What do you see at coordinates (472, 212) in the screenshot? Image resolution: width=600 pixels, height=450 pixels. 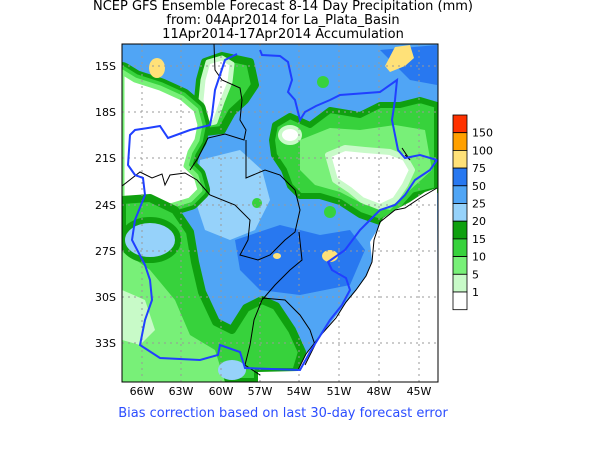 I see `color-legend: 150 100 75 50 25 20 15 10 5 1` at bounding box center [472, 212].